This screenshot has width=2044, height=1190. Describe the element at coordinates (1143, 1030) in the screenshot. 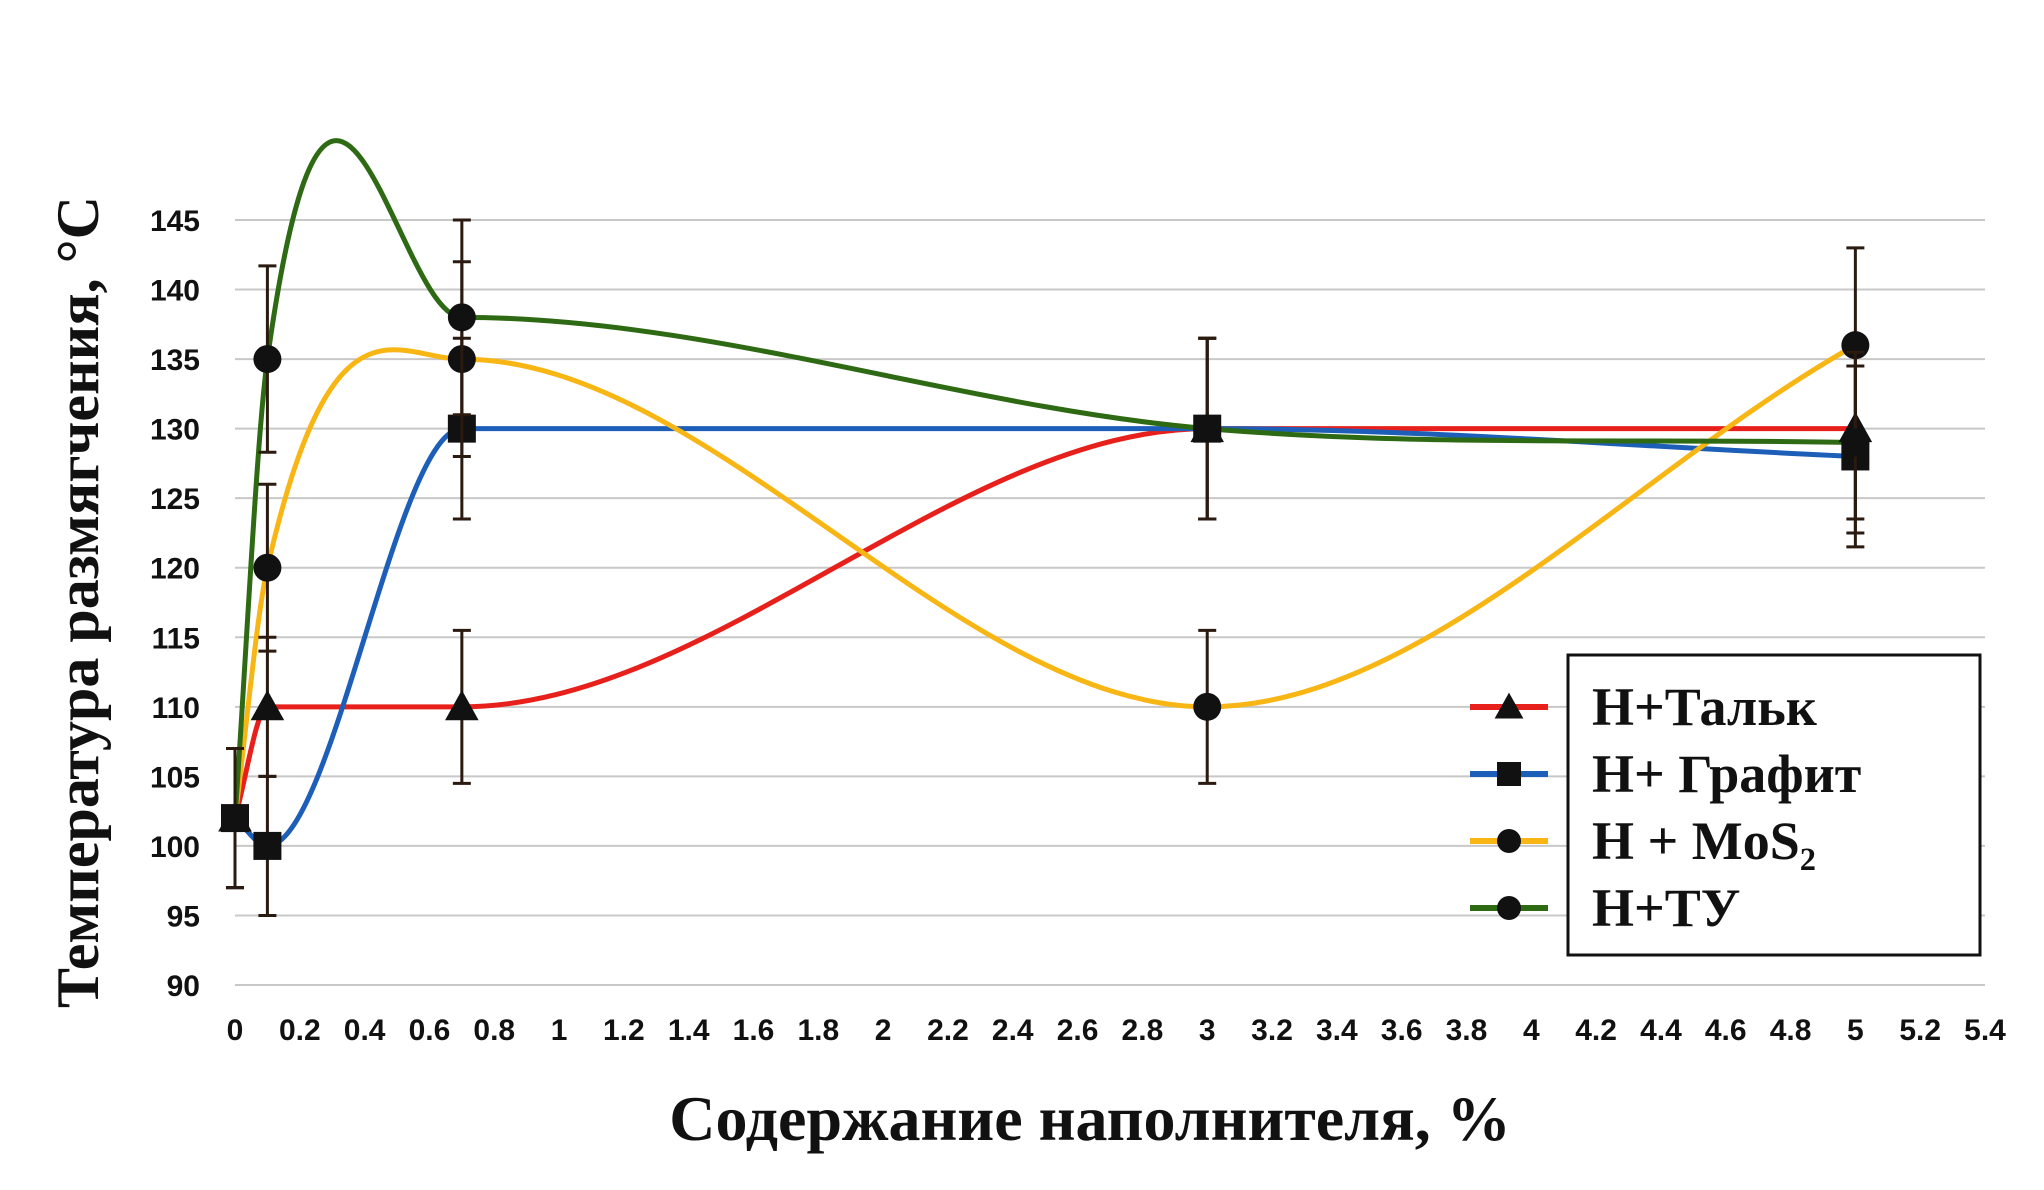

I see `x-tick-label: 2.8` at that location.